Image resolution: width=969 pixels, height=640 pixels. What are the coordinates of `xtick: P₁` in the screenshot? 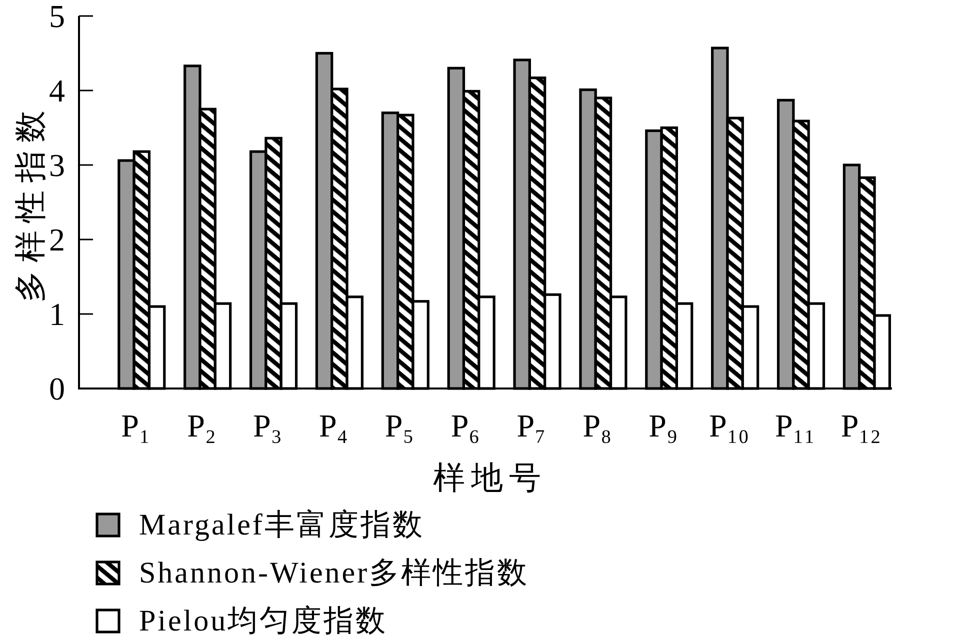 It's located at (135, 426).